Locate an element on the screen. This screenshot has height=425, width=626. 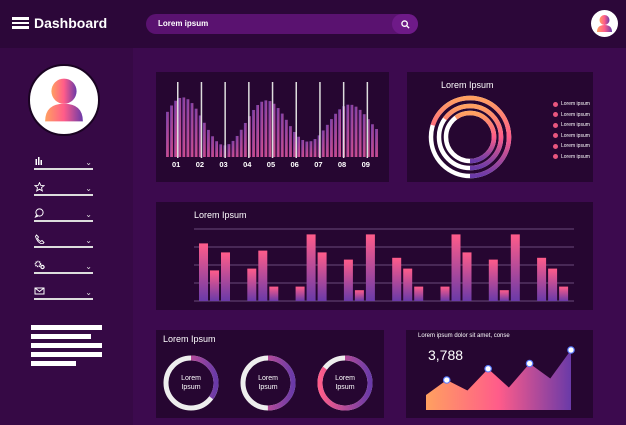
wave-label: 03 is located at coordinates (223, 164).